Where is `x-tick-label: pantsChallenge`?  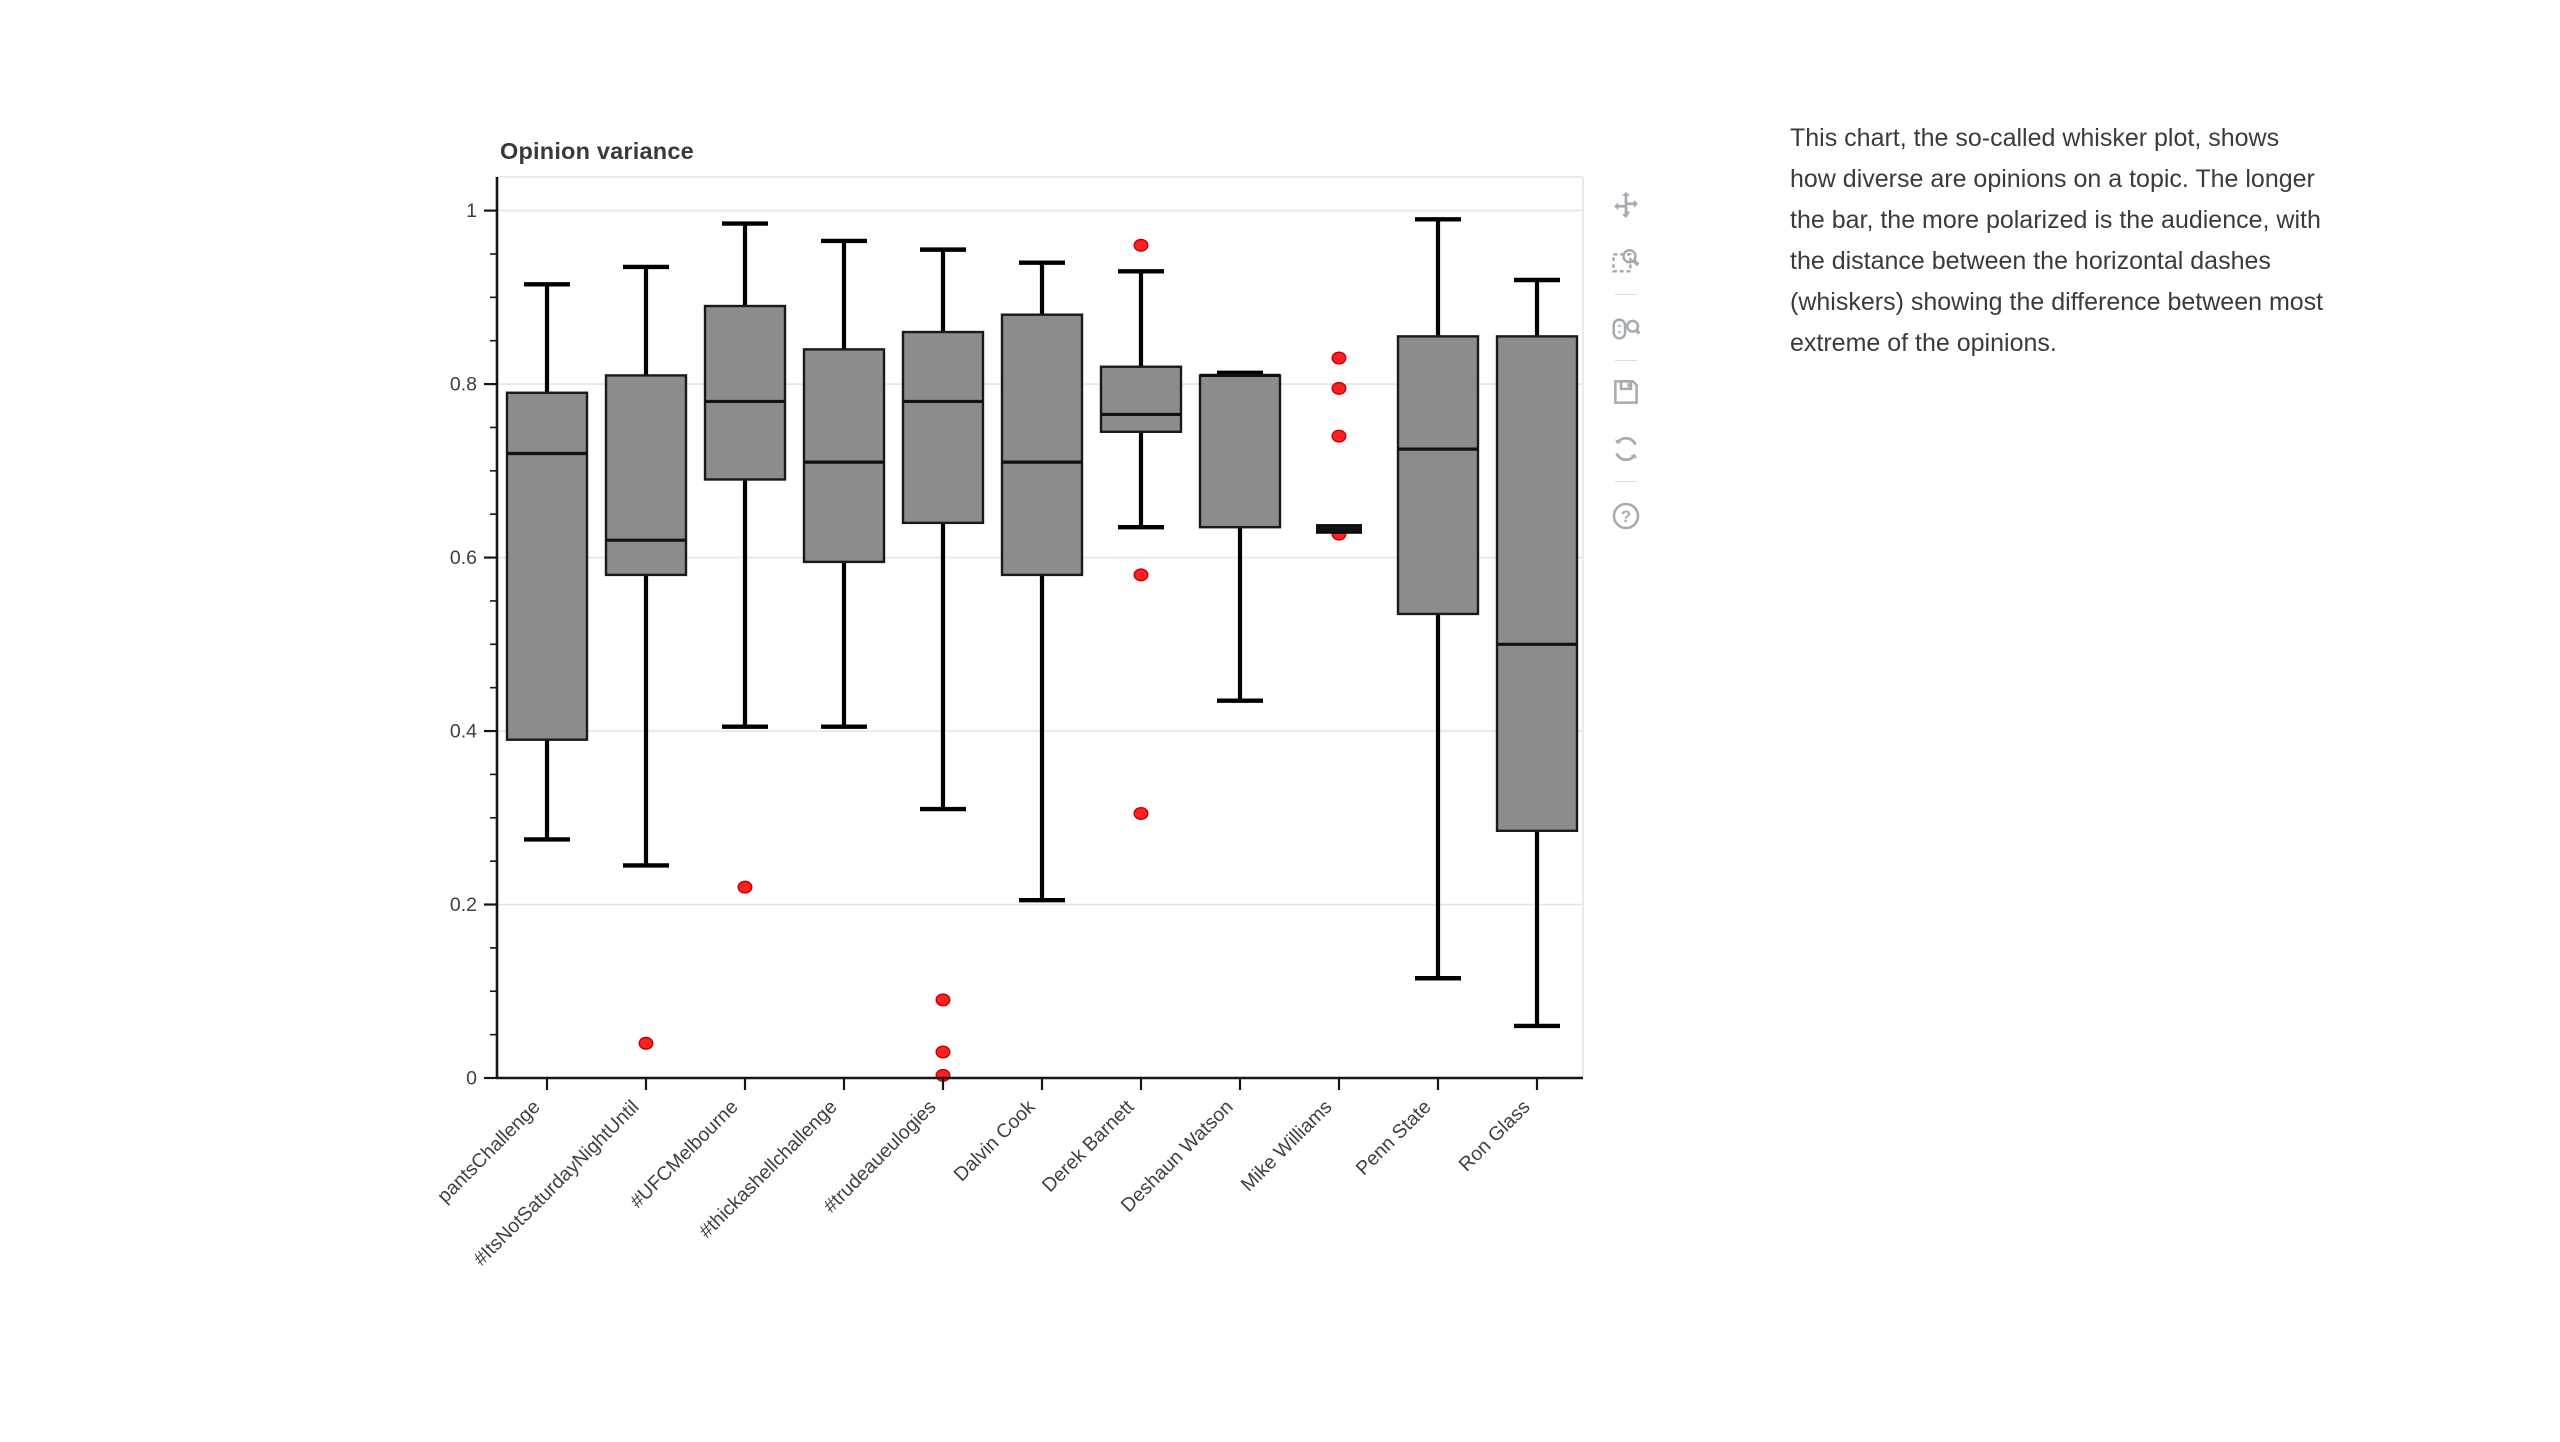
x-tick-label: pantsChallenge is located at coordinates (488, 1151).